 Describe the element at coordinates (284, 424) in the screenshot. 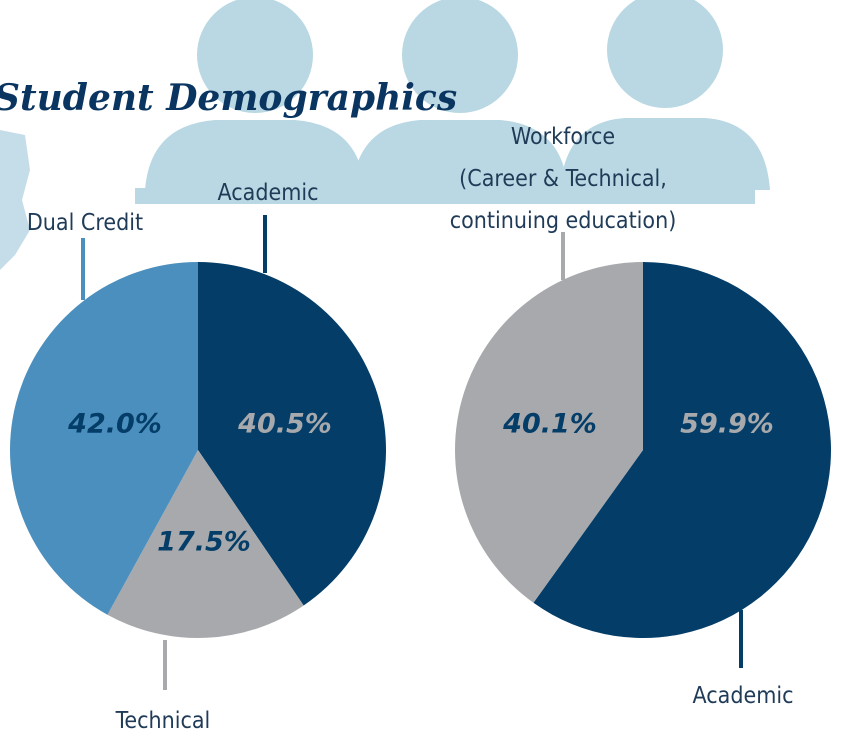

I see `value-label: 40.5%` at that location.